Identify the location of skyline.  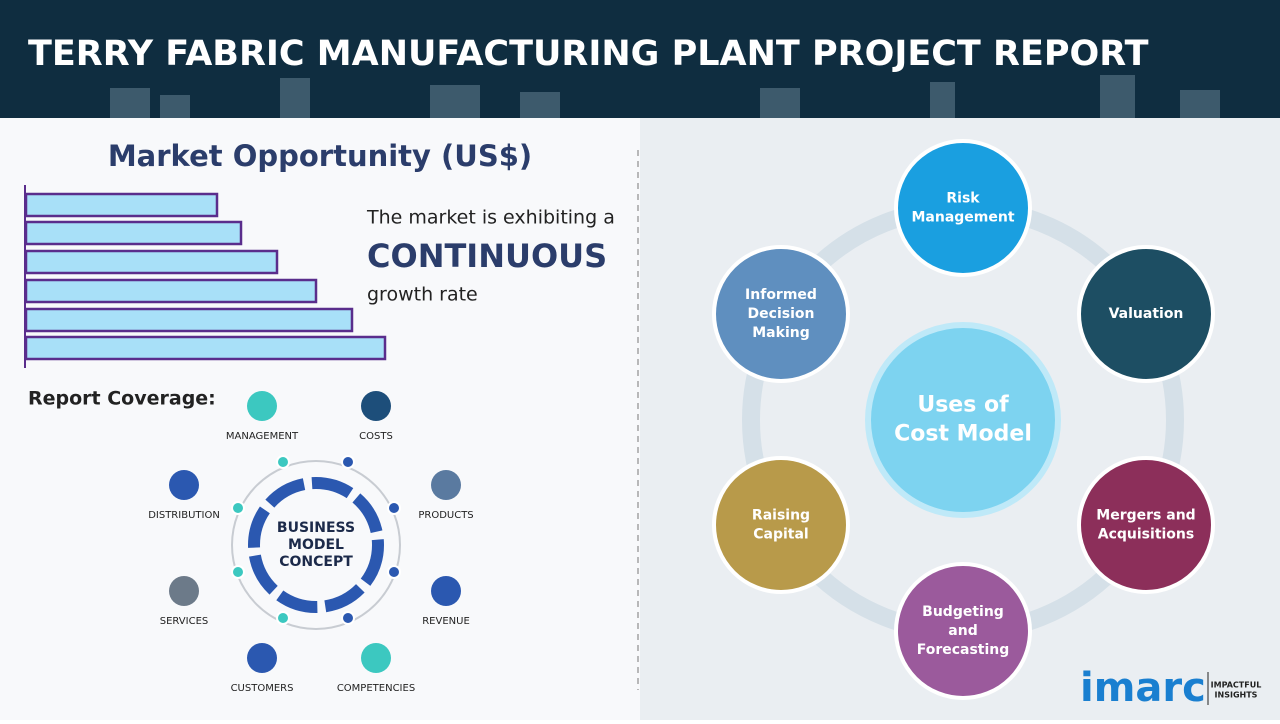
(665, 96).